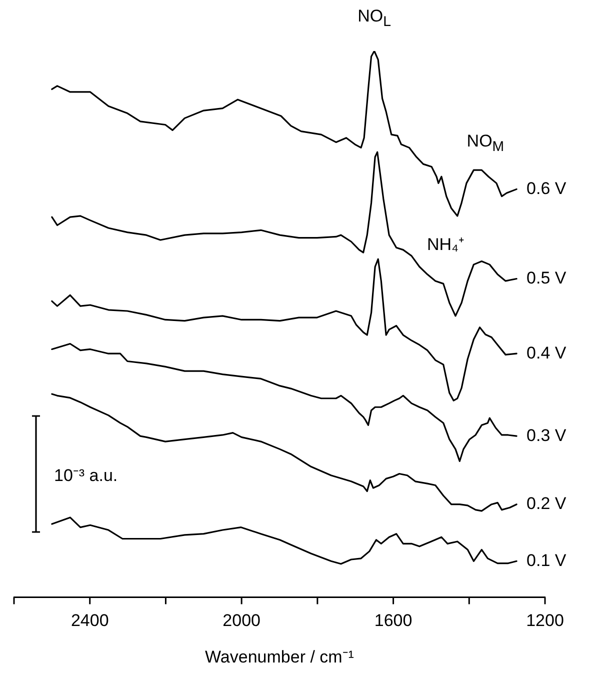 The height and width of the screenshot is (686, 591). Describe the element at coordinates (86, 475) in the screenshot. I see `annotation: 10⁻³ a.u.` at that location.